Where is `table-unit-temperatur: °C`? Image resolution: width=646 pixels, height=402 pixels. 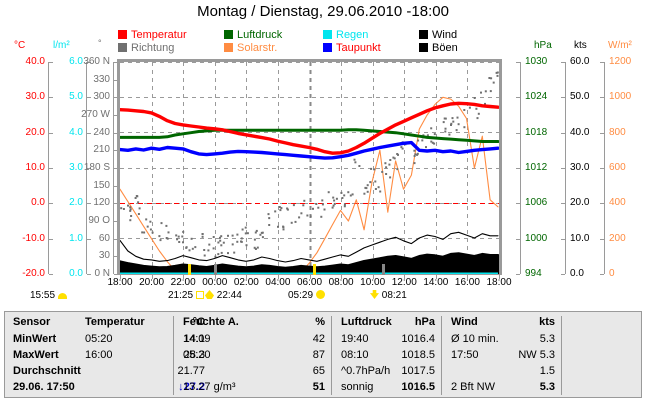
table-unit-temperatur: °C is located at coordinates (198, 322).